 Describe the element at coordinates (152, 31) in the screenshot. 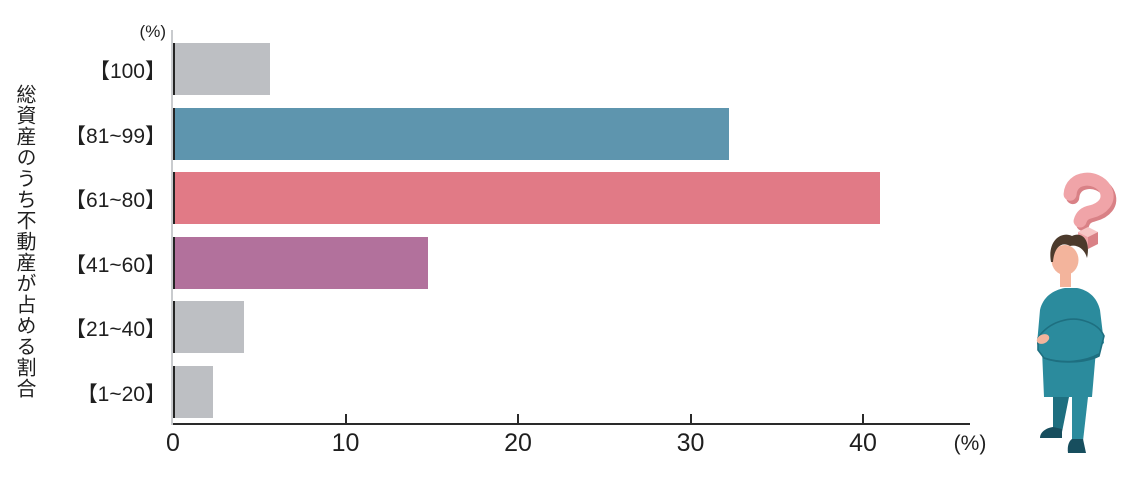

I see `y-axis-unit-label: (%)` at that location.